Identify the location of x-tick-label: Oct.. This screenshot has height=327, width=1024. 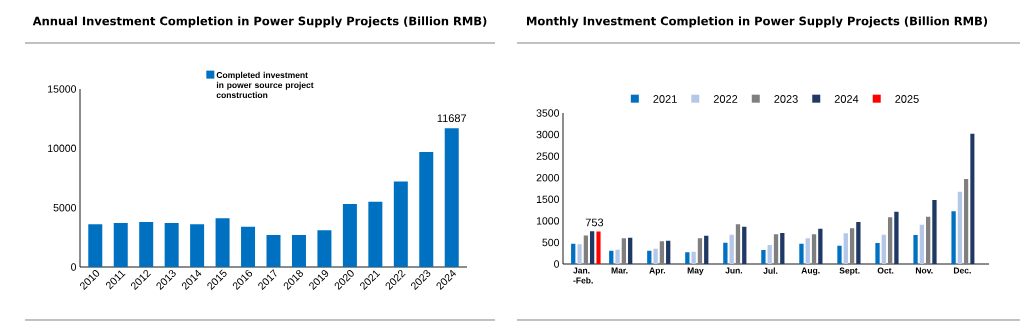
(885, 270).